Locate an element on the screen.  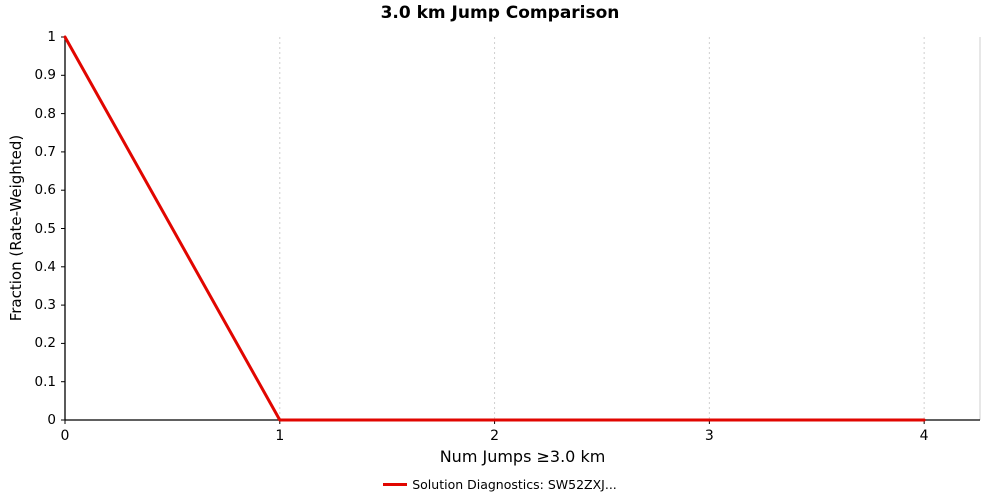
y-tick-label: 1 is located at coordinates (51, 37).